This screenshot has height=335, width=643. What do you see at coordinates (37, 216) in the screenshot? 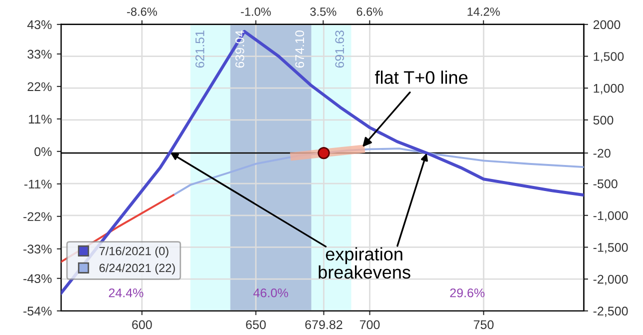
I see `y-tick-label: -22%` at bounding box center [37, 216].